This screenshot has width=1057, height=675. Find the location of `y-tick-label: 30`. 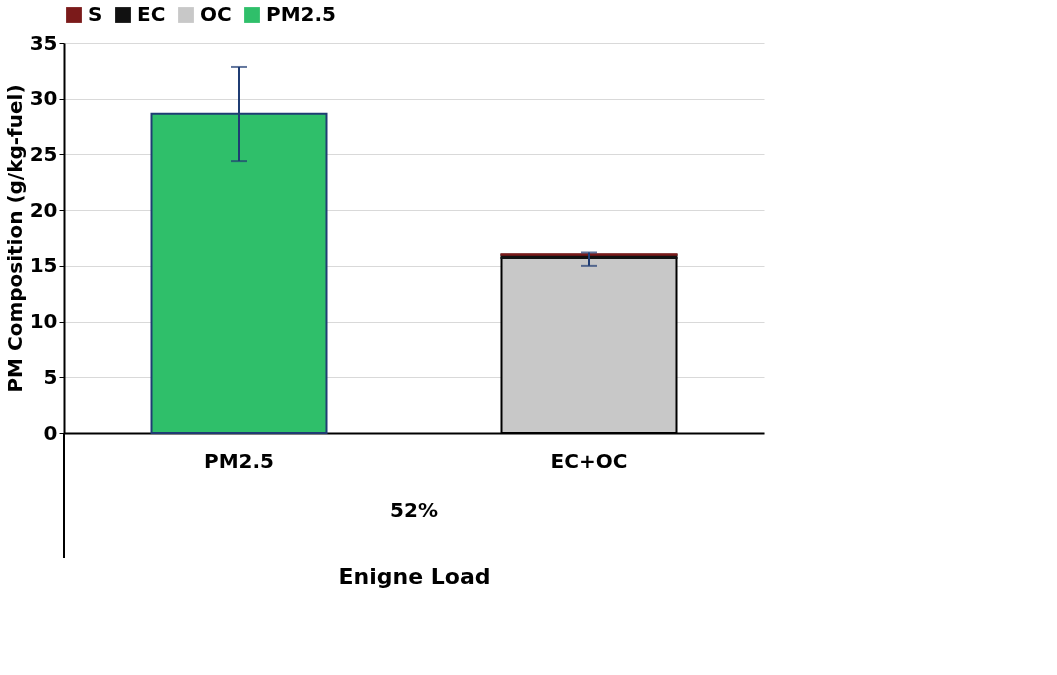

y-tick-label: 30 is located at coordinates (43, 98).